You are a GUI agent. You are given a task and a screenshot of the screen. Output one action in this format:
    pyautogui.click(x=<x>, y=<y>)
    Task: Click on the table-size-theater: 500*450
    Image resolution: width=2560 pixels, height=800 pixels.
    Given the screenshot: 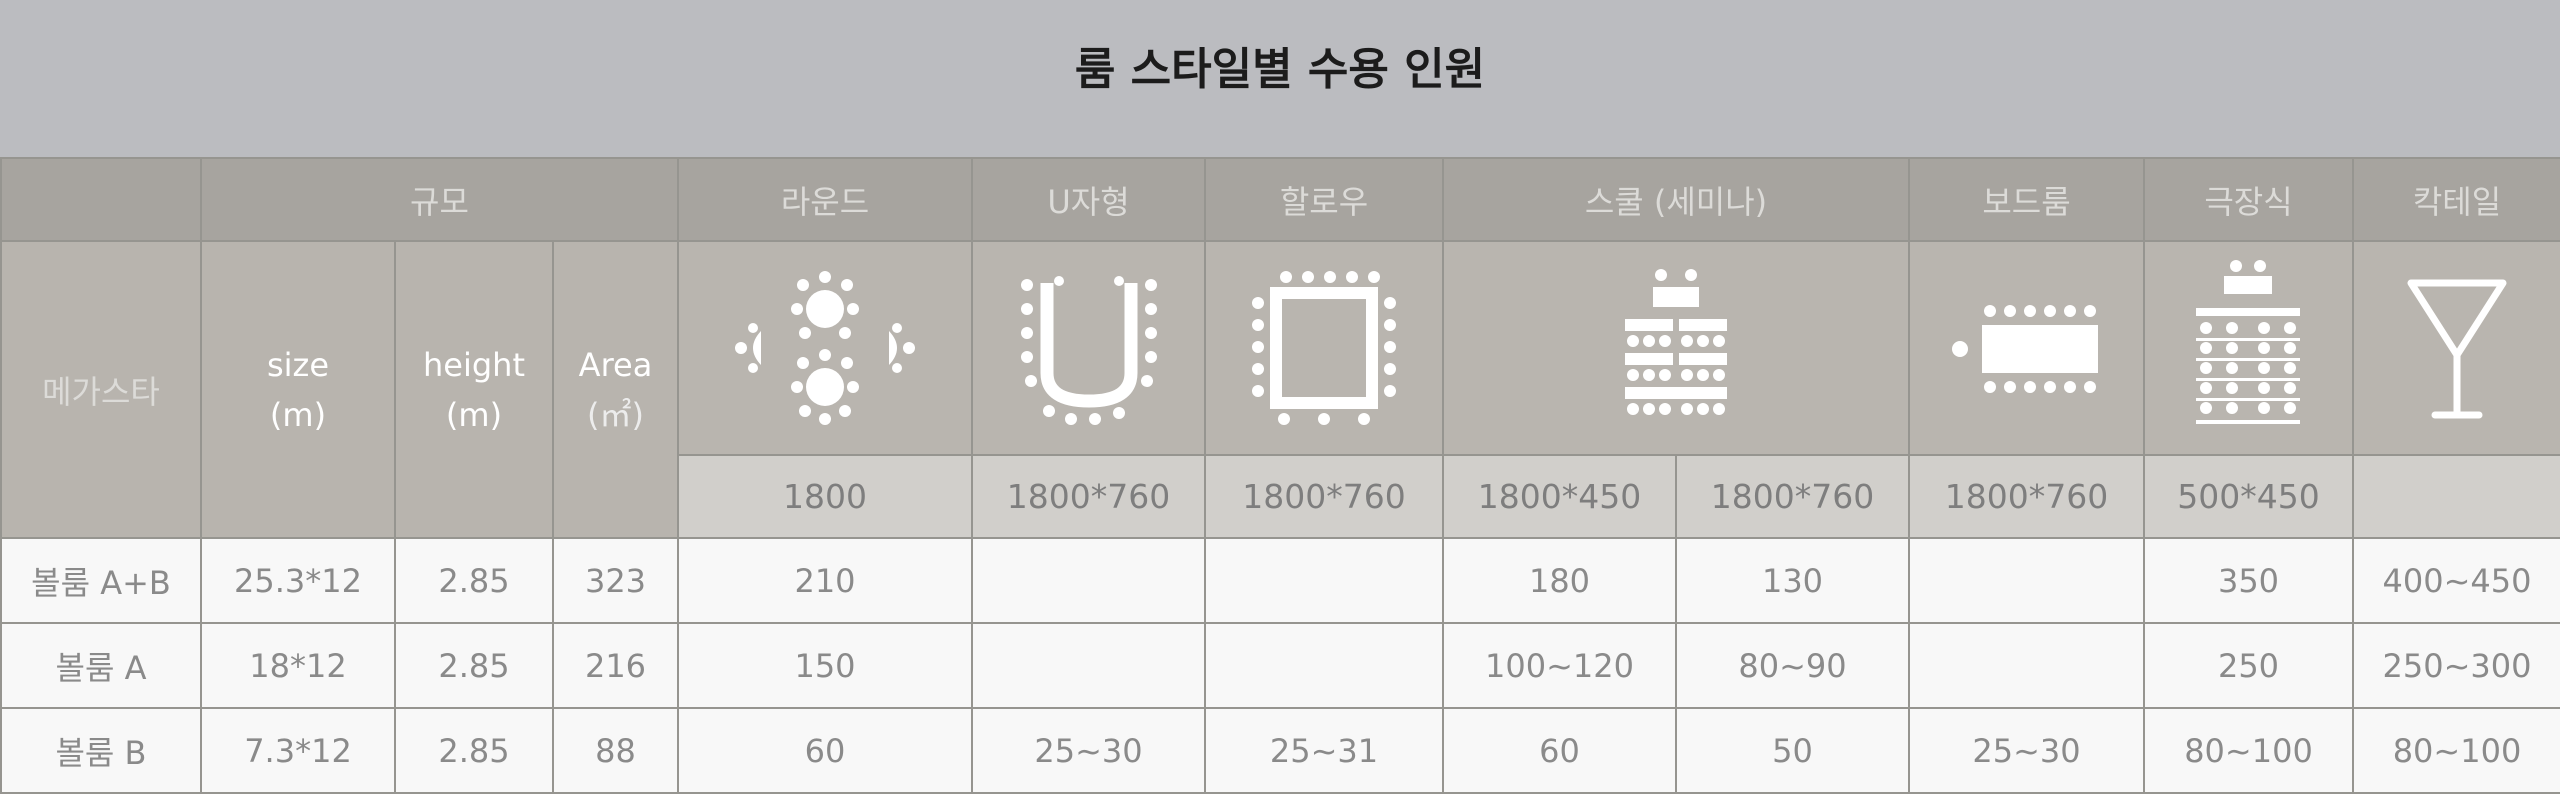 What is the action you would take?
    pyautogui.click(x=2248, y=496)
    